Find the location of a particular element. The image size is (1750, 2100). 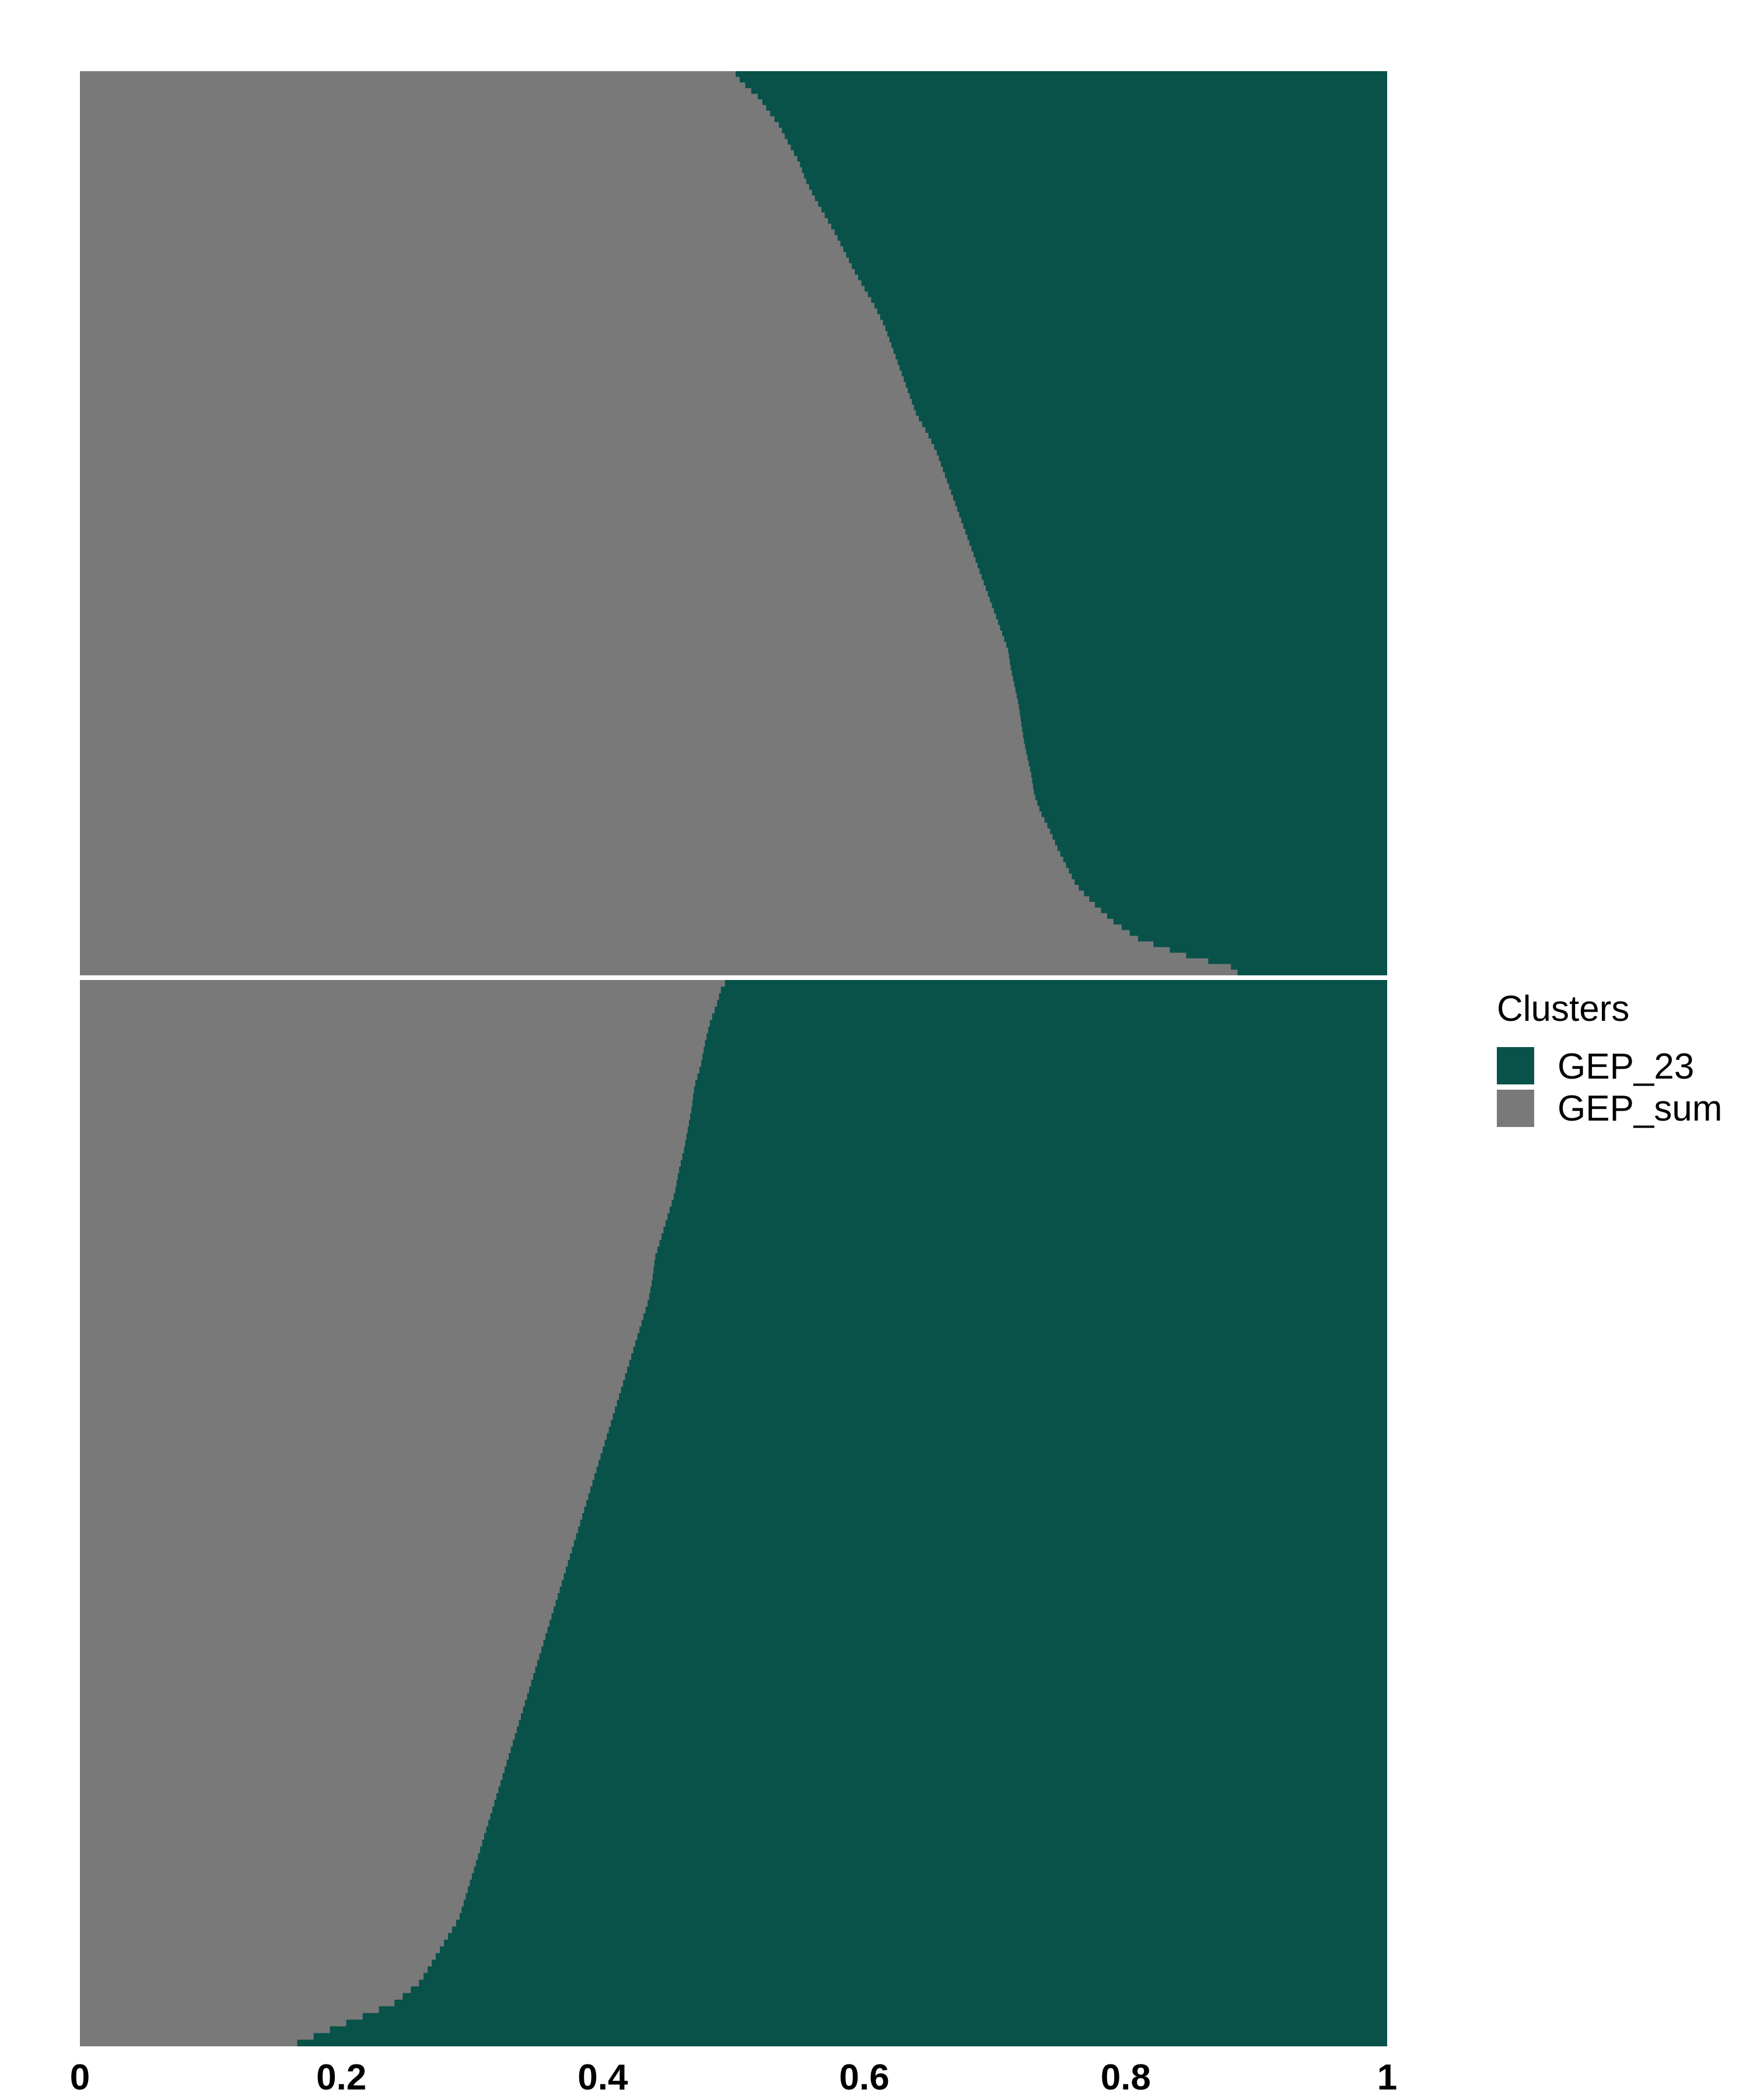

x-tick-label: 0.8 is located at coordinates (1126, 2077).